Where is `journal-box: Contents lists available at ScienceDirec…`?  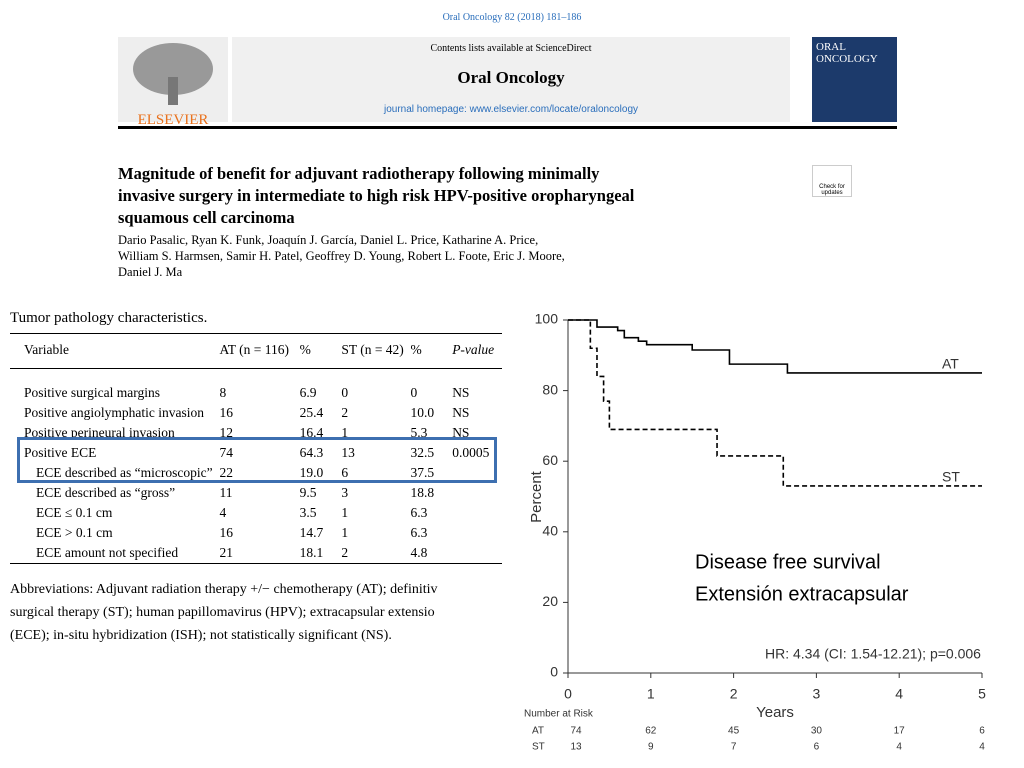 journal-box: Contents lists available at ScienceDirec… is located at coordinates (511, 79).